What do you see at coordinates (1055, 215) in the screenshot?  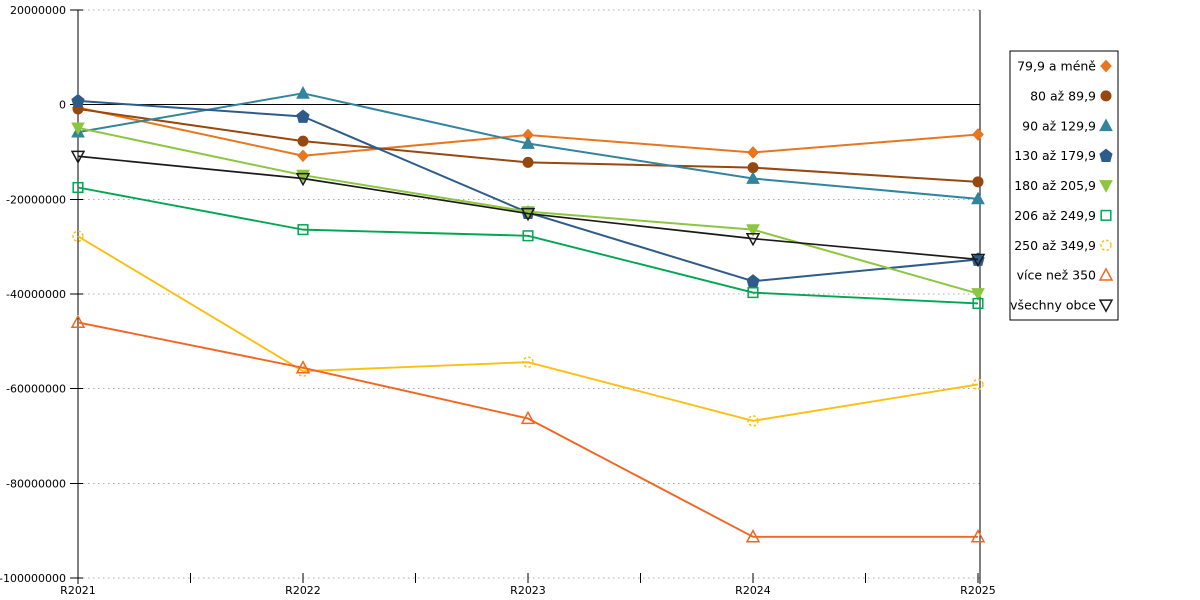 I see `legend-label: 206 až 249,9` at bounding box center [1055, 215].